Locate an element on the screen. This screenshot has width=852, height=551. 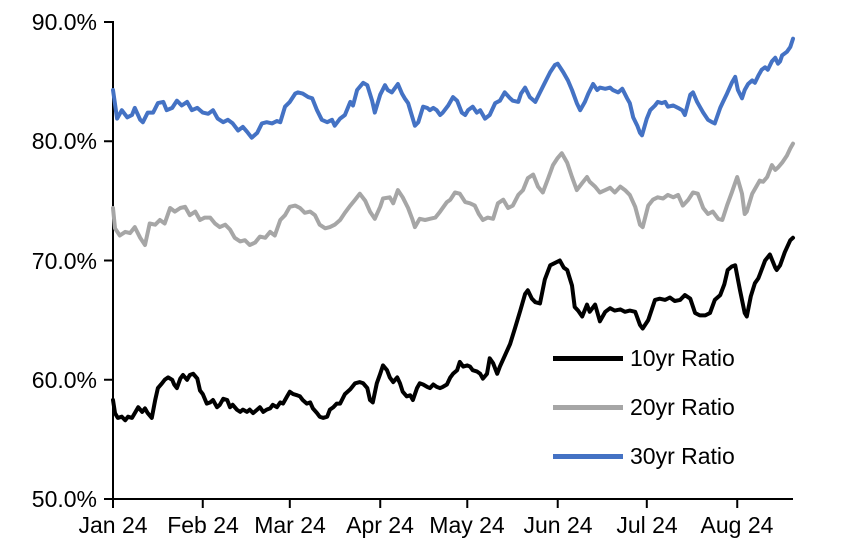
legend-label: 10yr Ratio is located at coordinates (682, 358).